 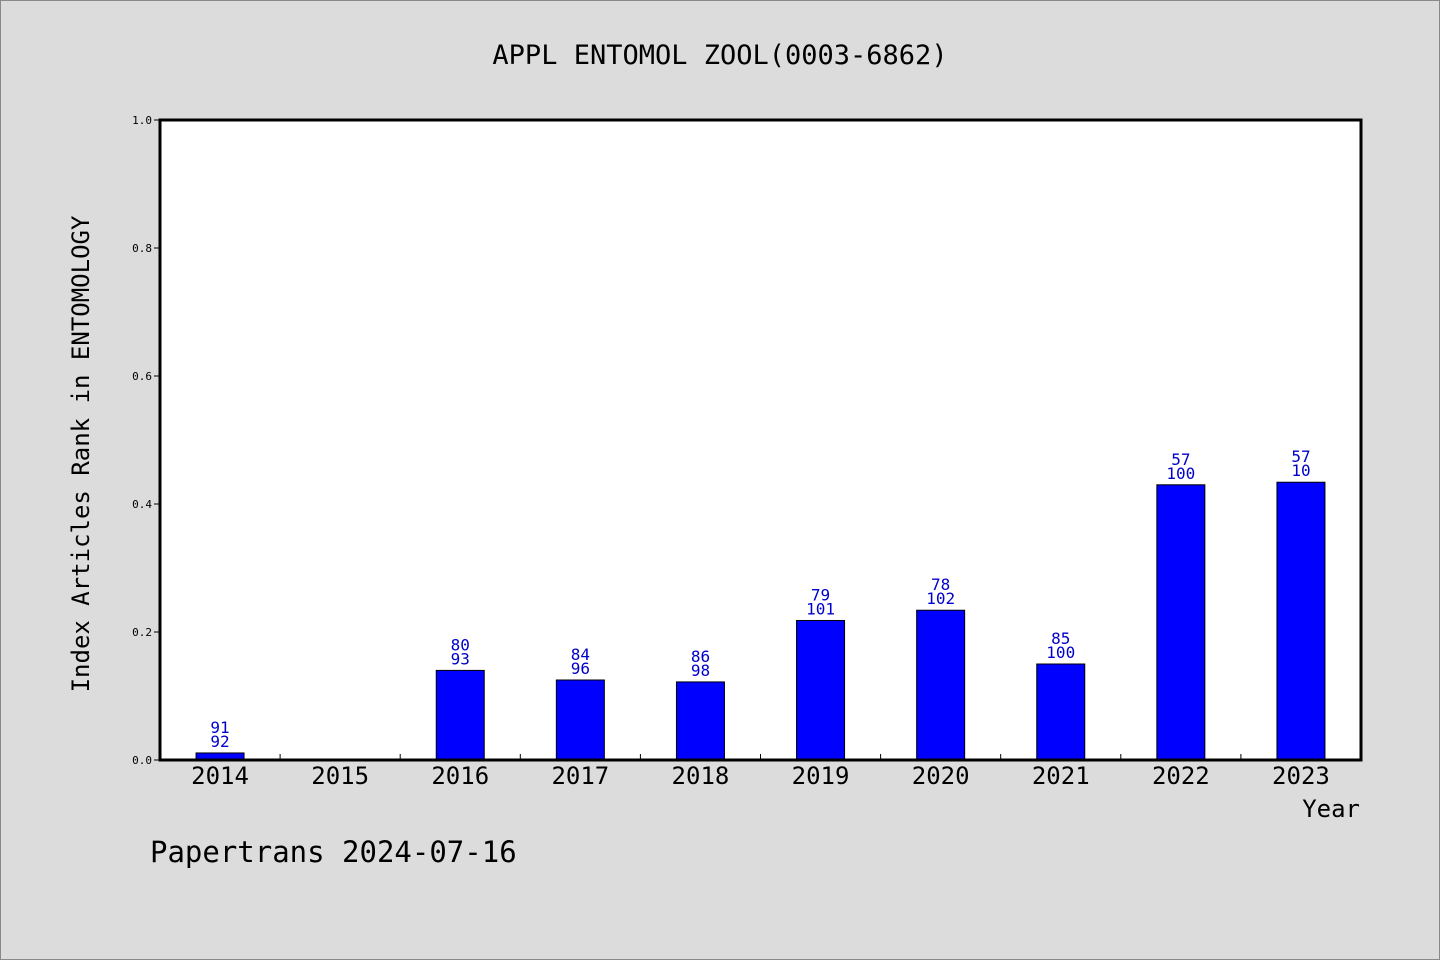 What do you see at coordinates (142, 632) in the screenshot?
I see `y-tick-label: 0.2` at bounding box center [142, 632].